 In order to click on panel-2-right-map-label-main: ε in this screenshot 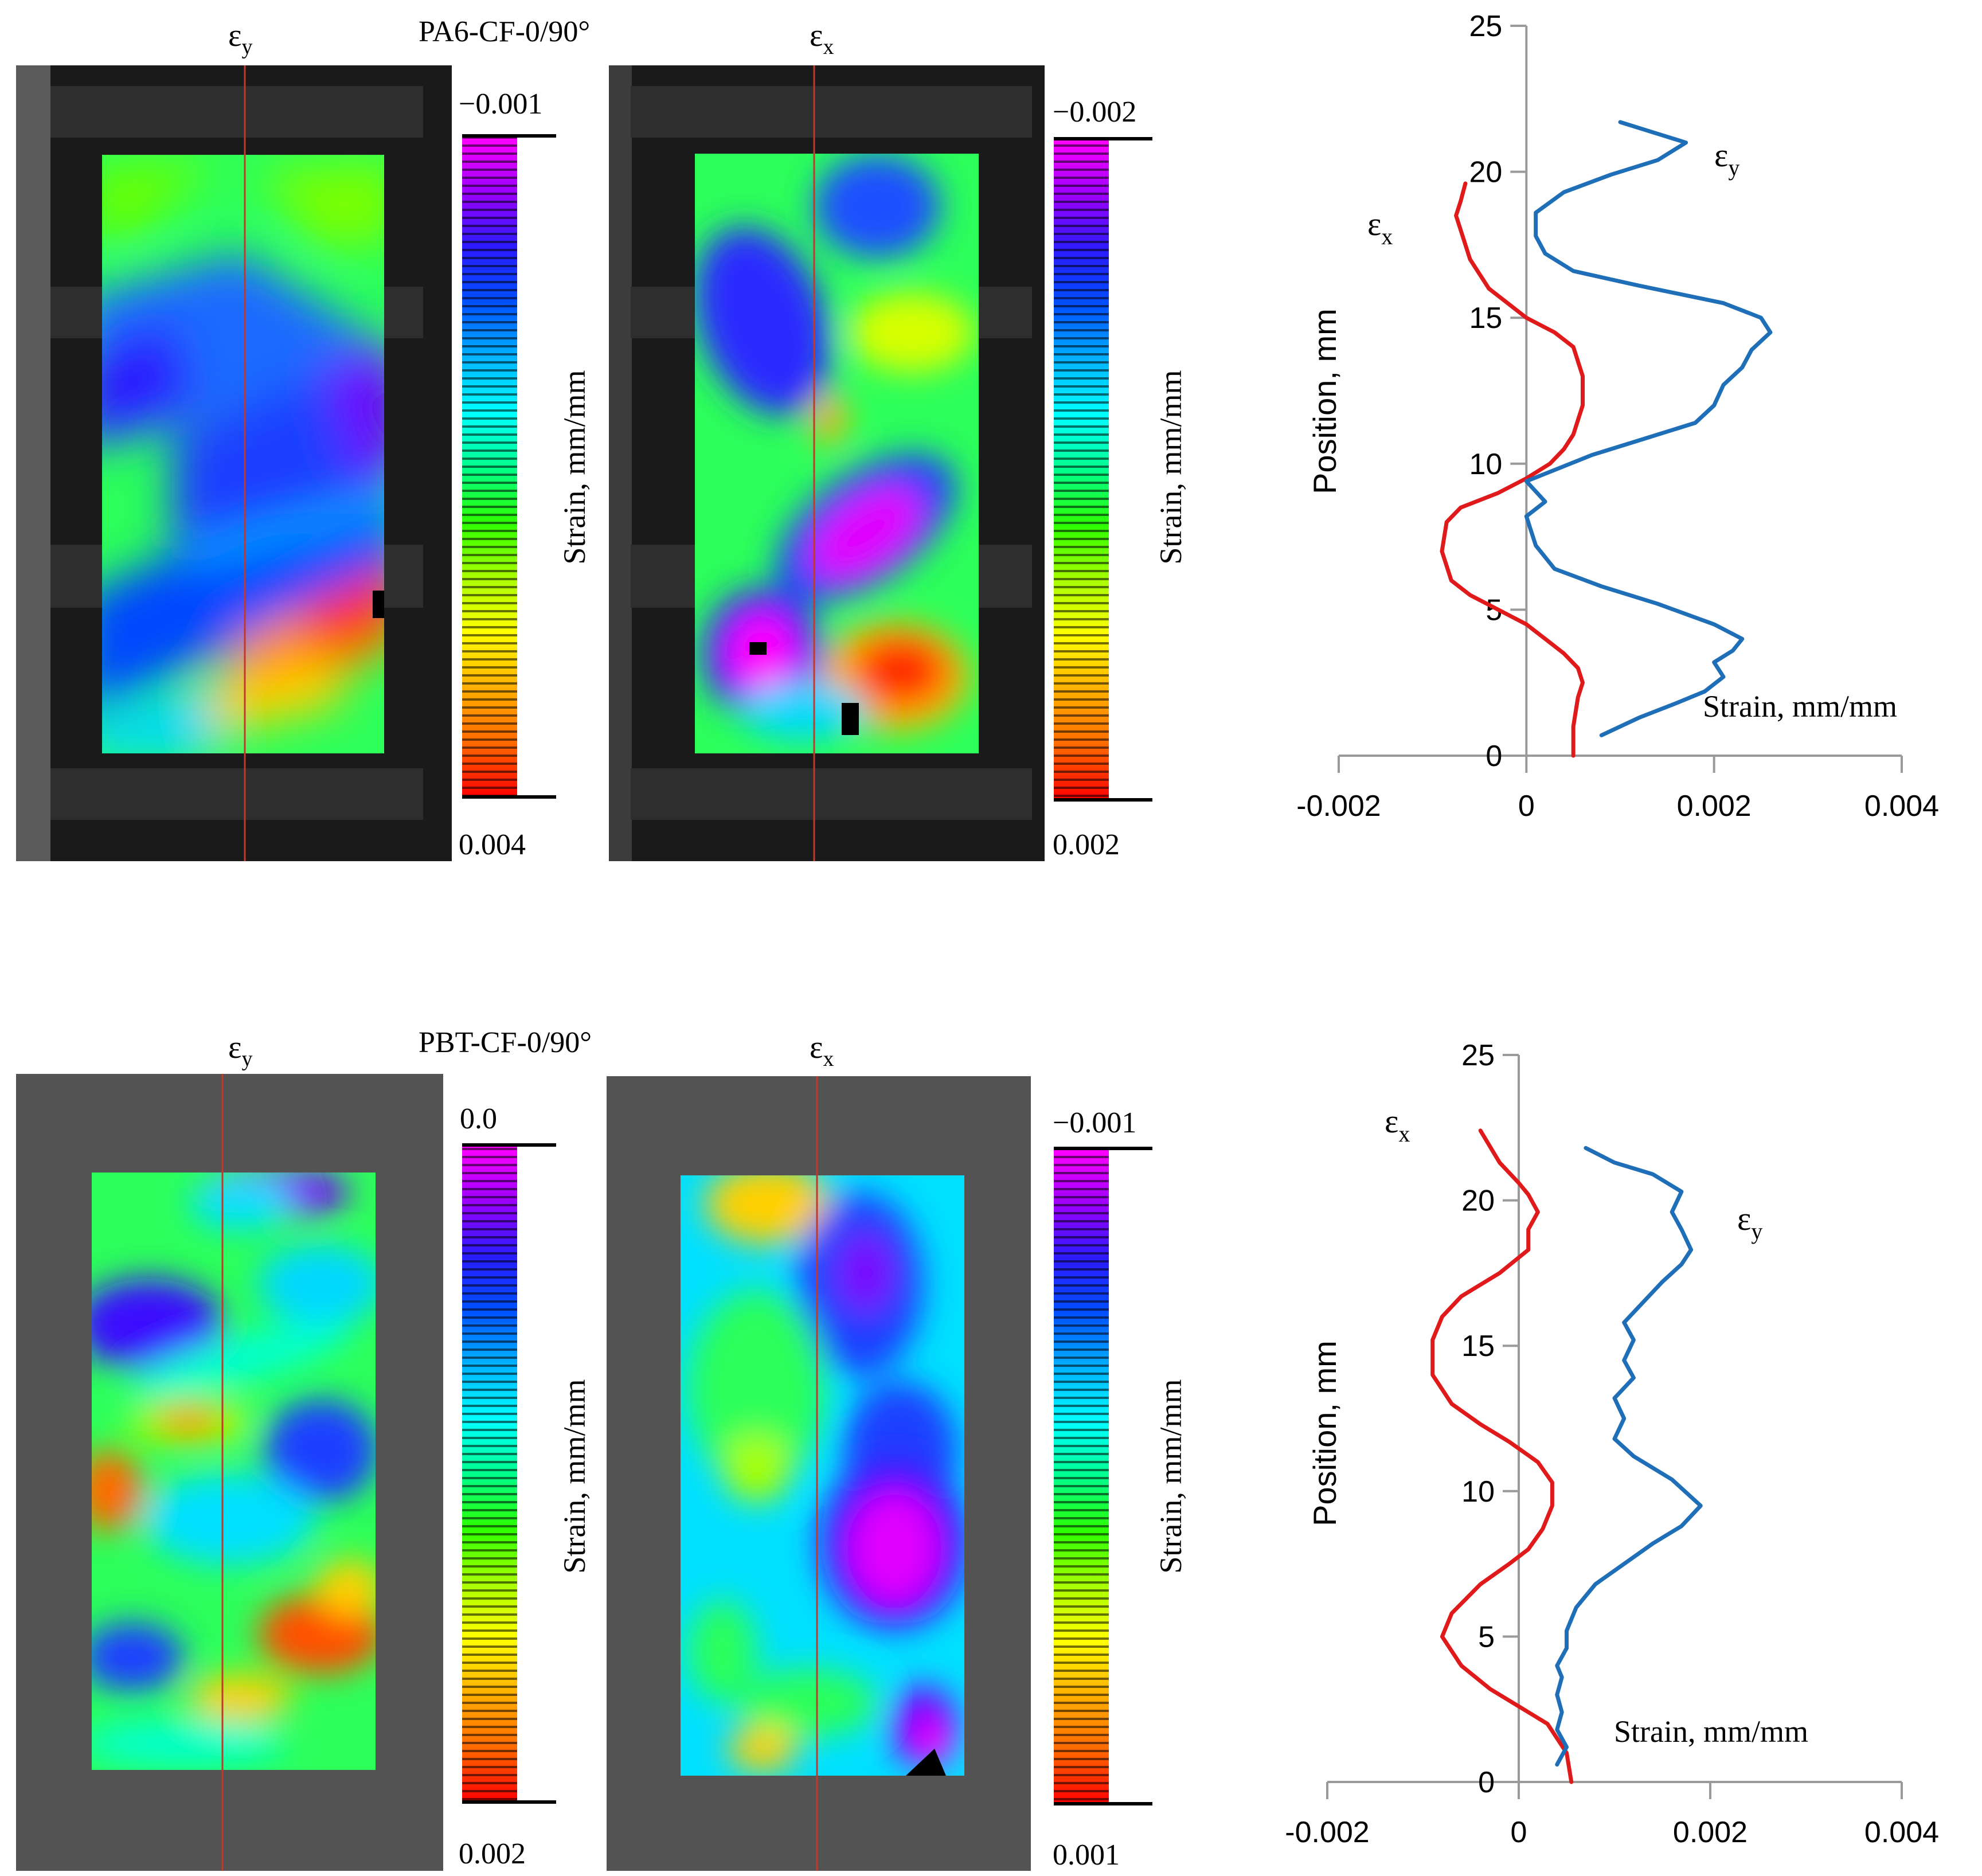, I will do `click(816, 1047)`.